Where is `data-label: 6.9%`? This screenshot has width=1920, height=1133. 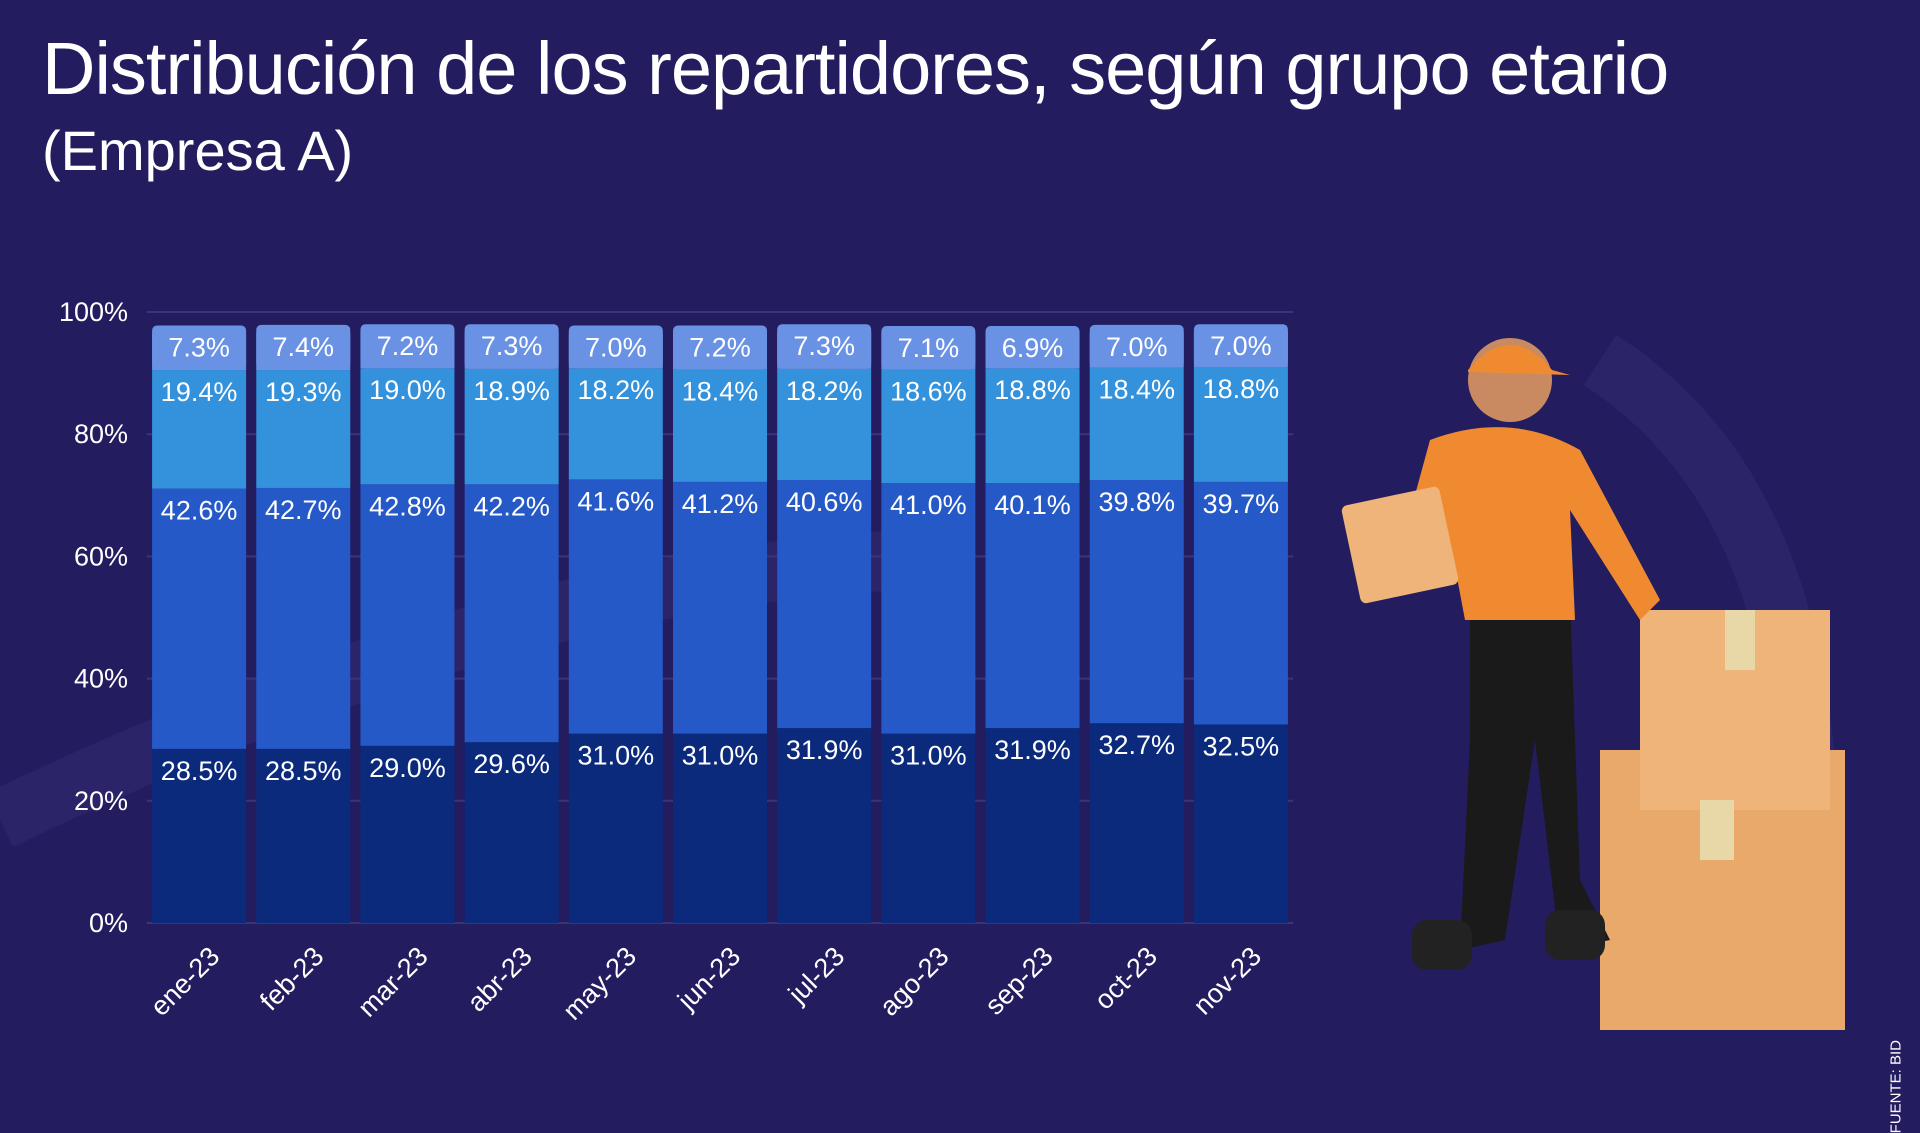
data-label: 6.9% is located at coordinates (1033, 348).